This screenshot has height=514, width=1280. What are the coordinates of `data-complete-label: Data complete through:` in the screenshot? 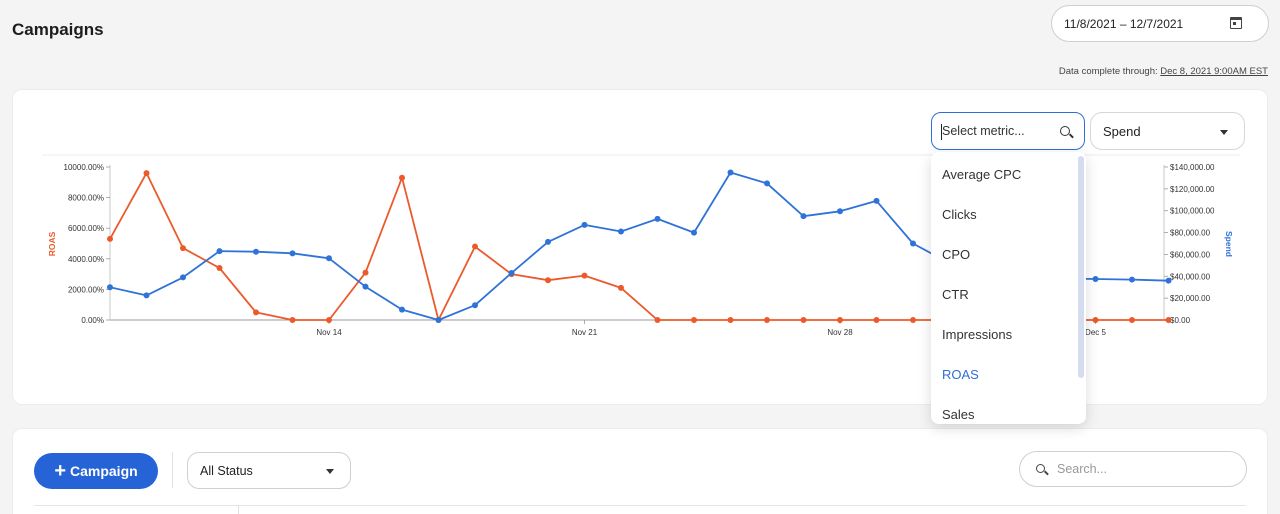 It's located at (1108, 71).